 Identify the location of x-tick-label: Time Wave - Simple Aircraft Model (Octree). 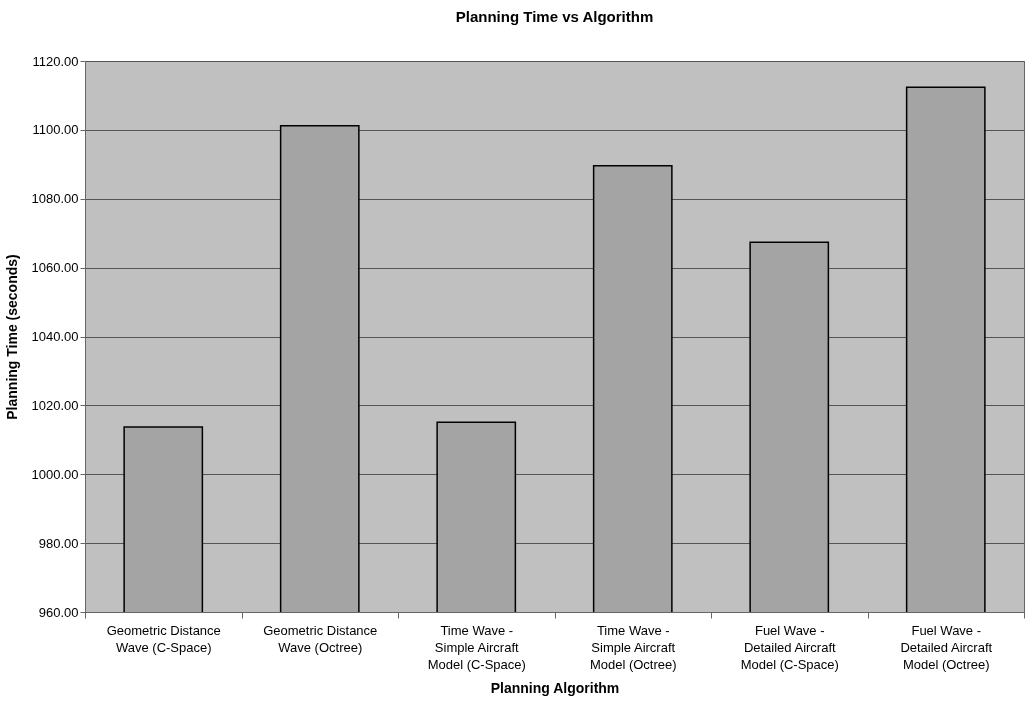
(633, 647).